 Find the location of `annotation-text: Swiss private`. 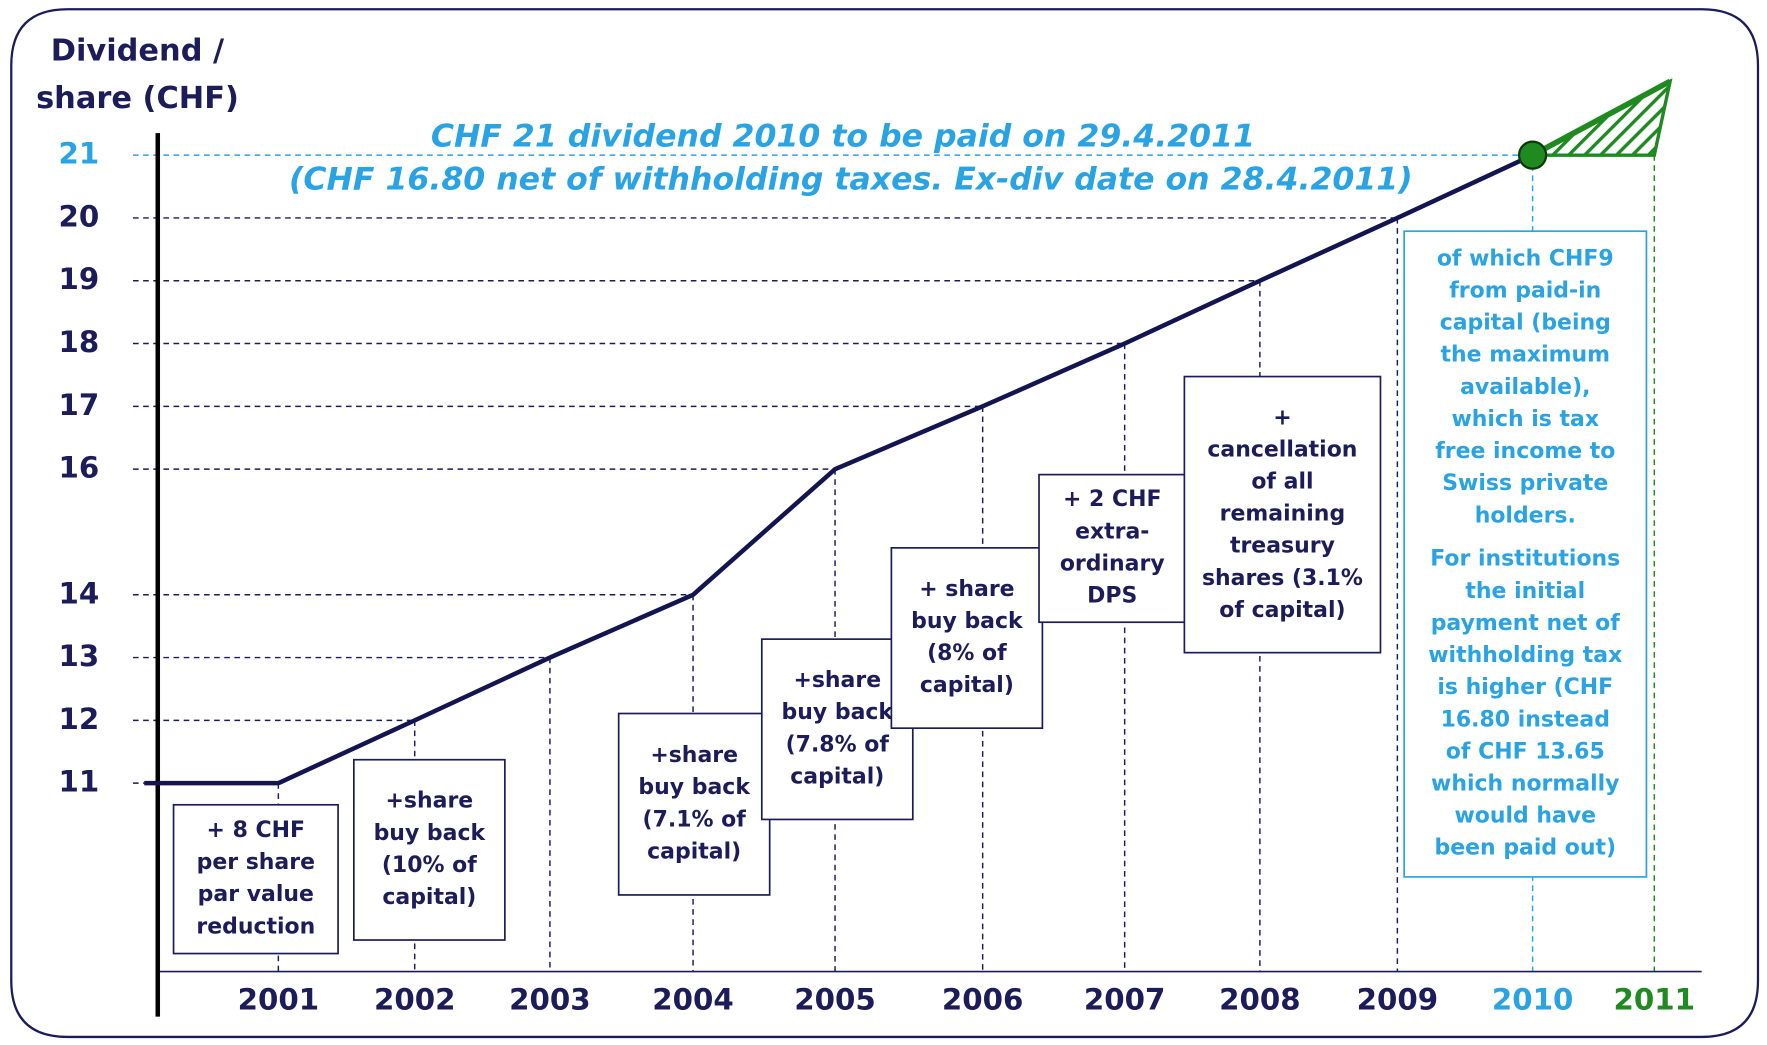

annotation-text: Swiss private is located at coordinates (1525, 483).